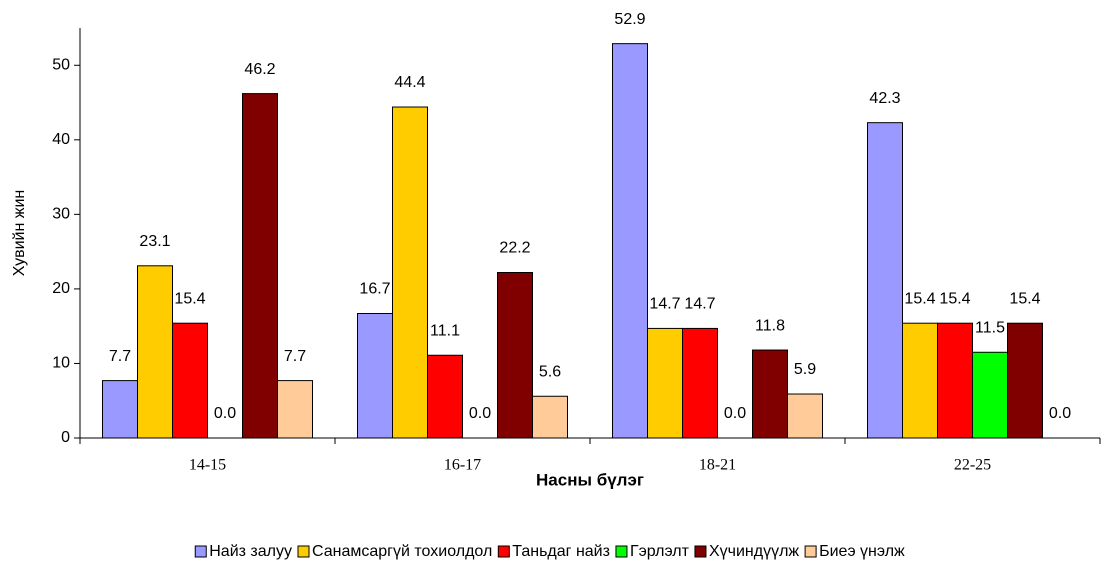 This screenshot has width=1106, height=577. Describe the element at coordinates (207, 465) in the screenshot. I see `x-tick-label: 14-15` at that location.